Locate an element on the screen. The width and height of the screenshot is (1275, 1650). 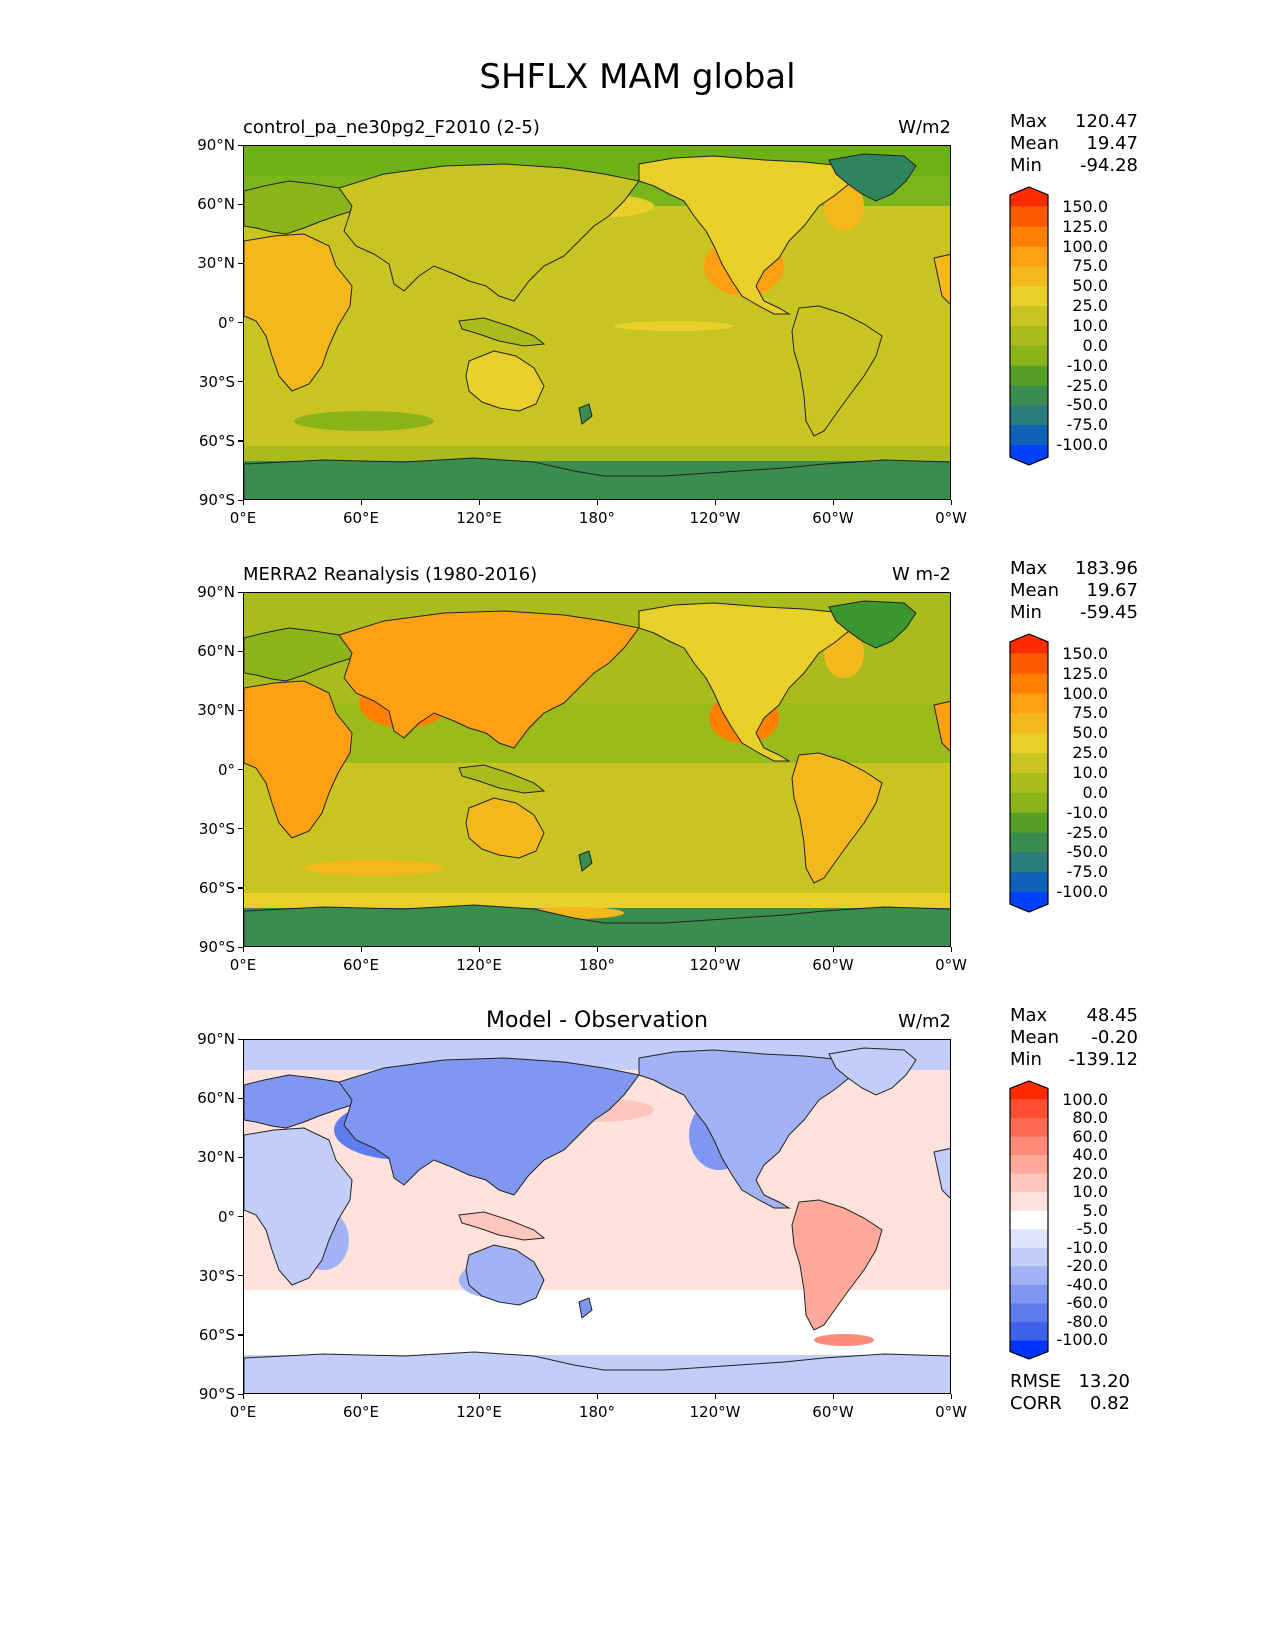
stat-rmse-label: RMSE is located at coordinates (1035, 1381).